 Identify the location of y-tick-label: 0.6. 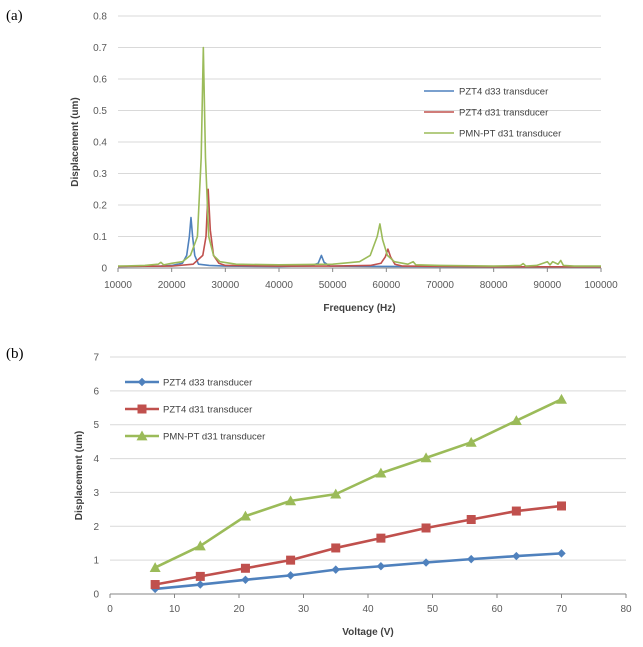
(100, 80).